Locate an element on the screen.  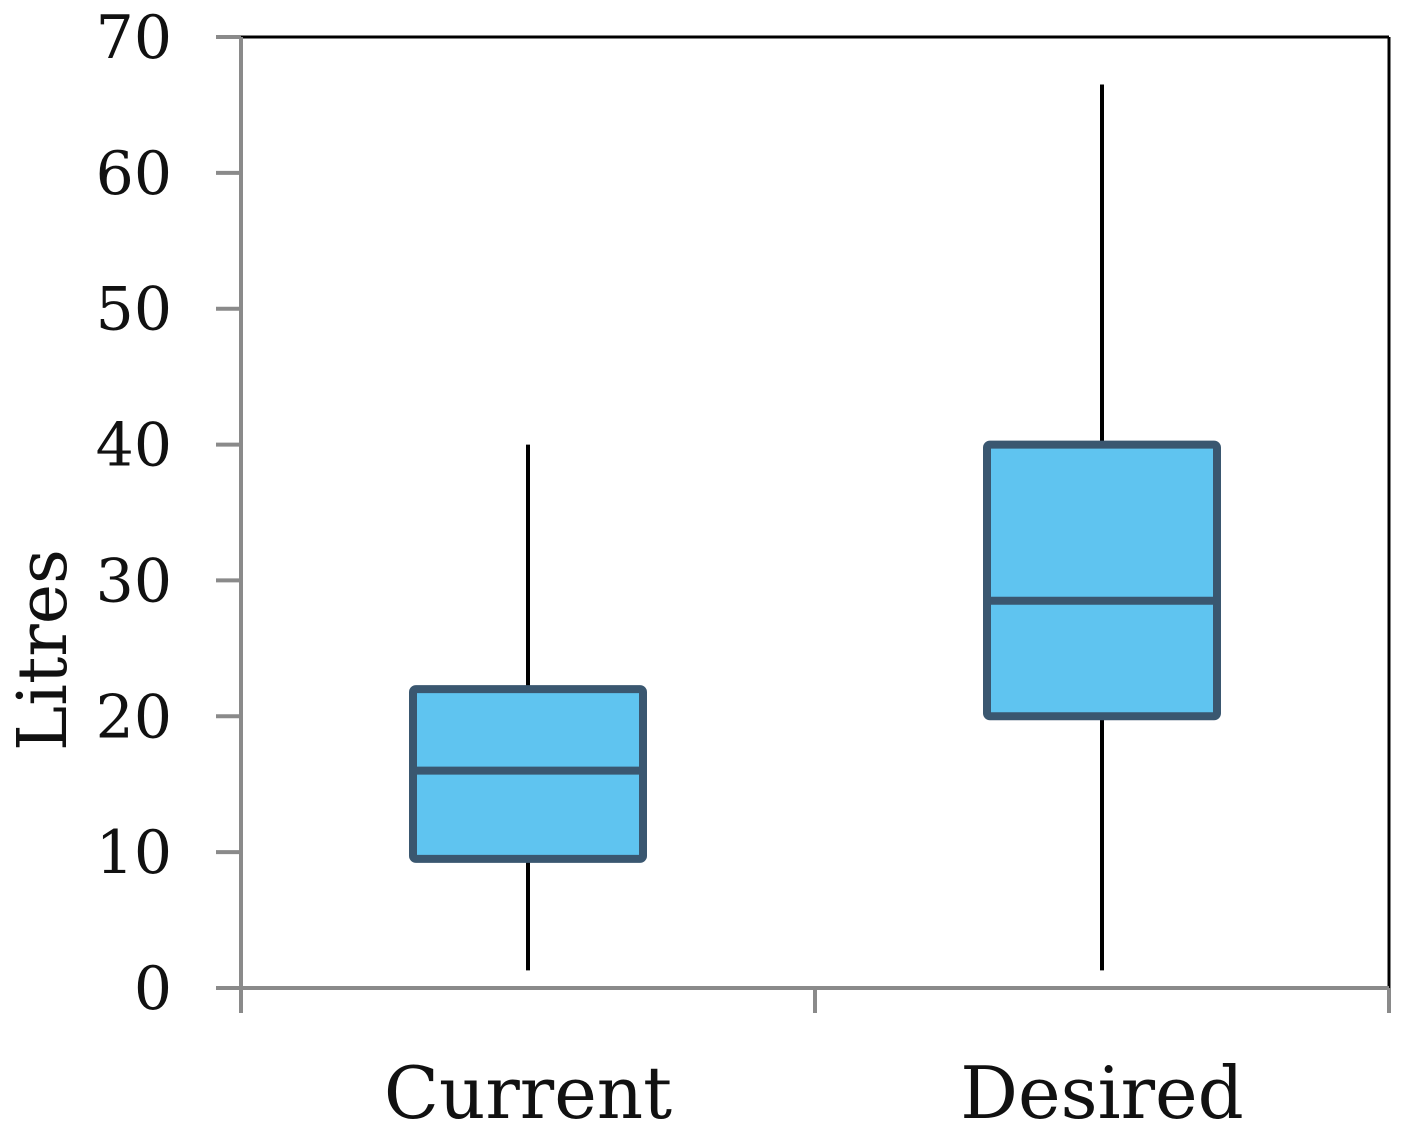
y-tick-label: 20 is located at coordinates (134, 717).